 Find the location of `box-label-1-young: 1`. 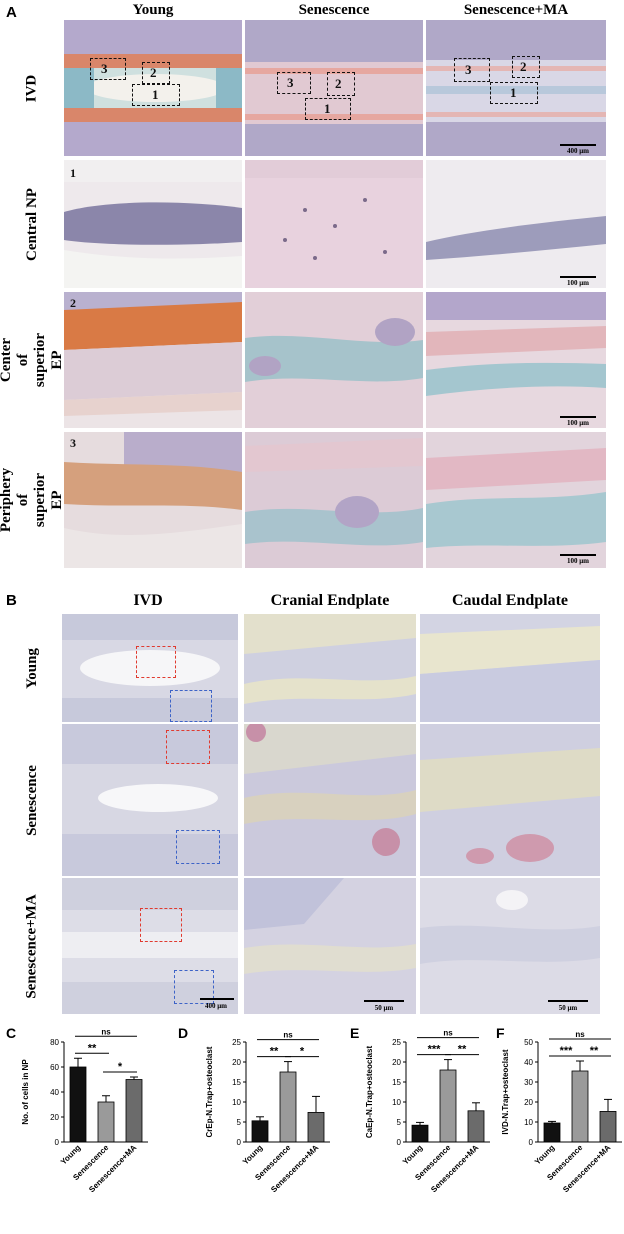

box-label-1-young: 1 is located at coordinates (155, 94).